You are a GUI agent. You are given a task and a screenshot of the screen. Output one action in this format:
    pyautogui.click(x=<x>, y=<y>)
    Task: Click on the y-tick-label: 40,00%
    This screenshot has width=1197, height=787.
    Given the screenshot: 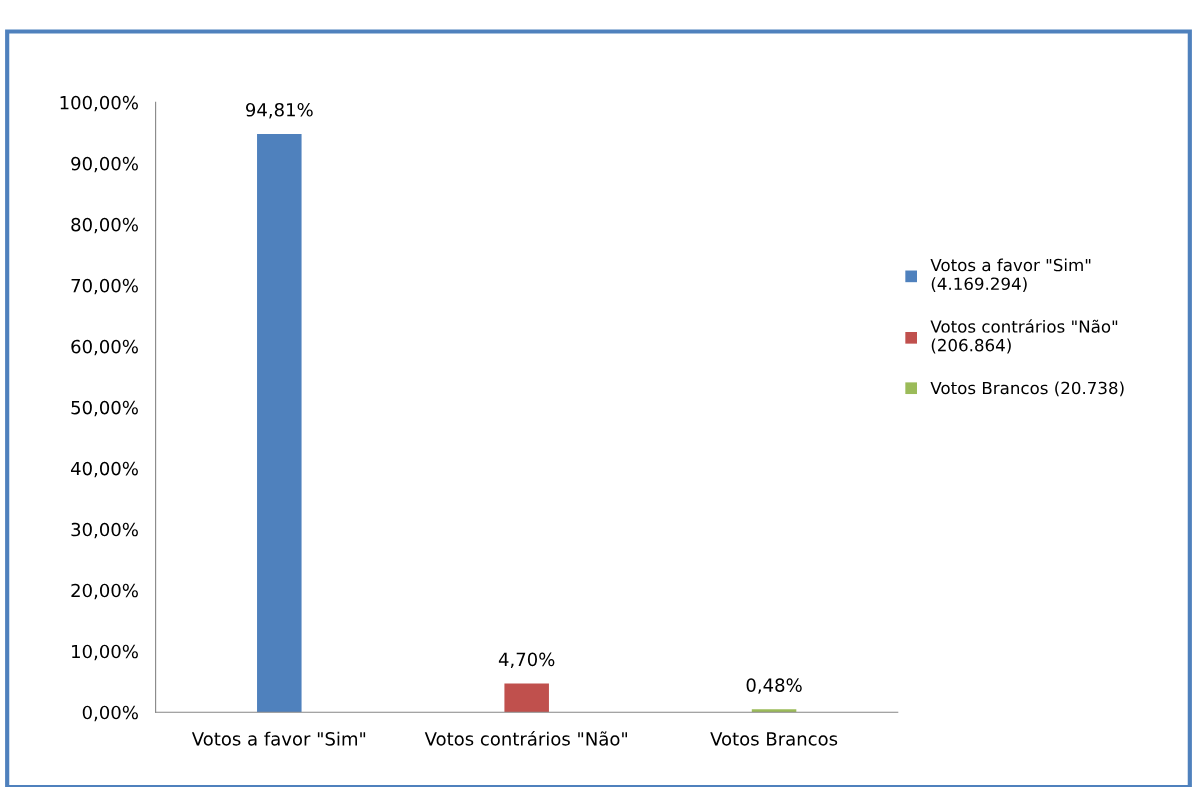 What is the action you would take?
    pyautogui.click(x=104, y=469)
    